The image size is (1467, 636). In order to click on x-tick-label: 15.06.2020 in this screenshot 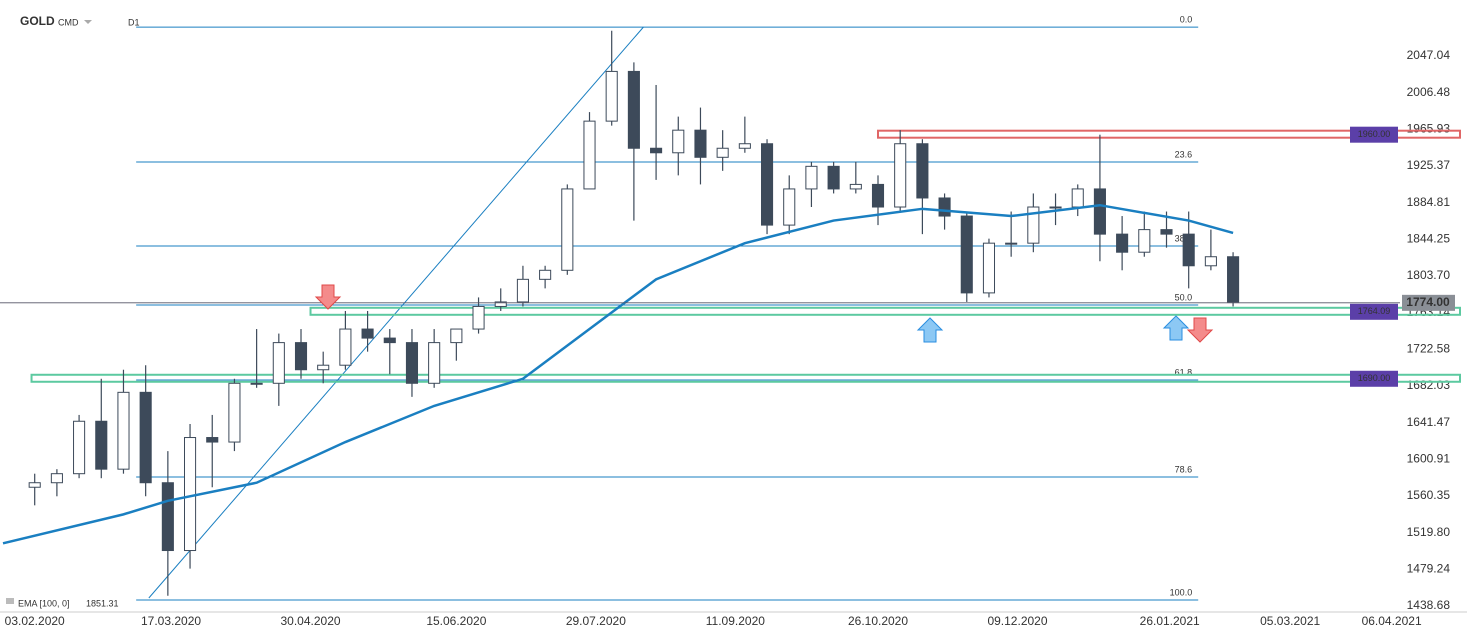, I will do `click(456, 621)`.